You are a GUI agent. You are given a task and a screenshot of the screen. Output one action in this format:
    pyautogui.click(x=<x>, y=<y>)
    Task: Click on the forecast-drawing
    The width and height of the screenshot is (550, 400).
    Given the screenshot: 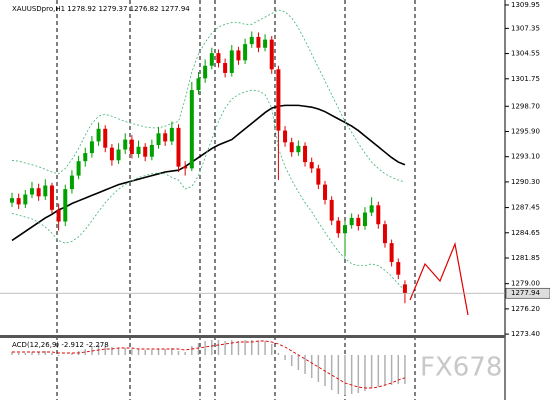 What is the action you would take?
    pyautogui.click(x=439, y=278)
    